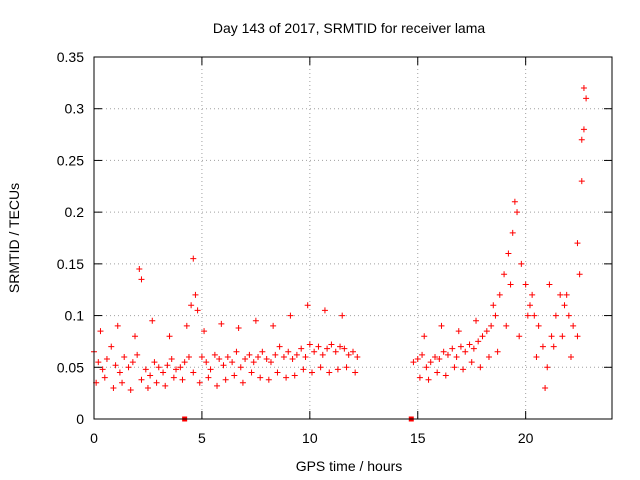 The width and height of the screenshot is (640, 480). I want to click on x-tick-label: 5, so click(202, 438).